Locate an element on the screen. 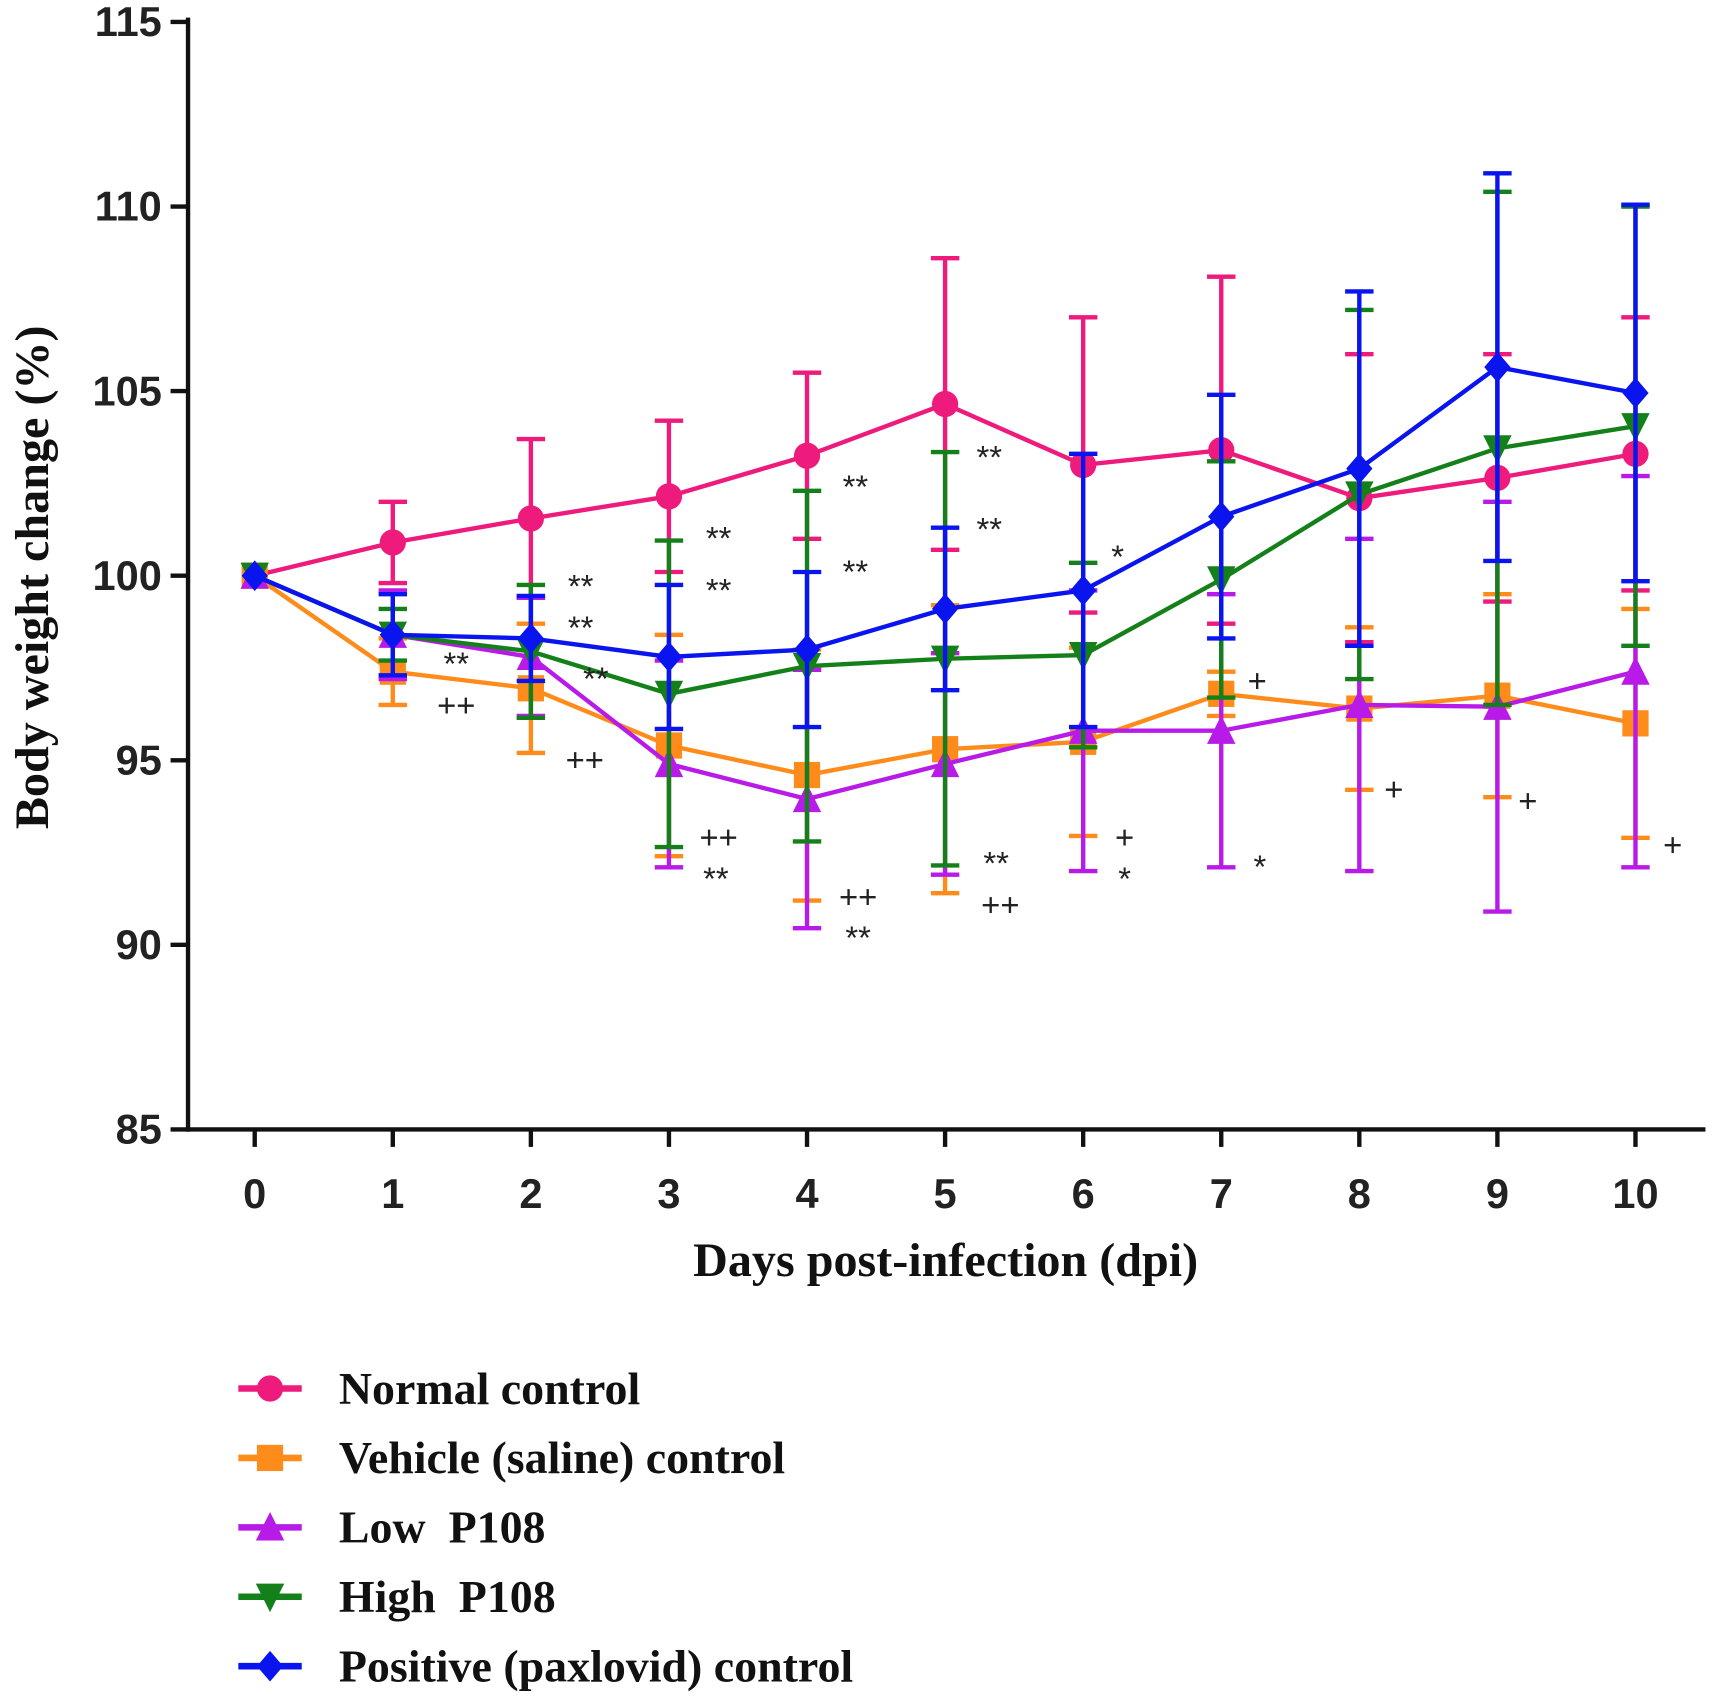 This screenshot has height=1698, width=1712. y-tick-label: 90 is located at coordinates (139, 944).